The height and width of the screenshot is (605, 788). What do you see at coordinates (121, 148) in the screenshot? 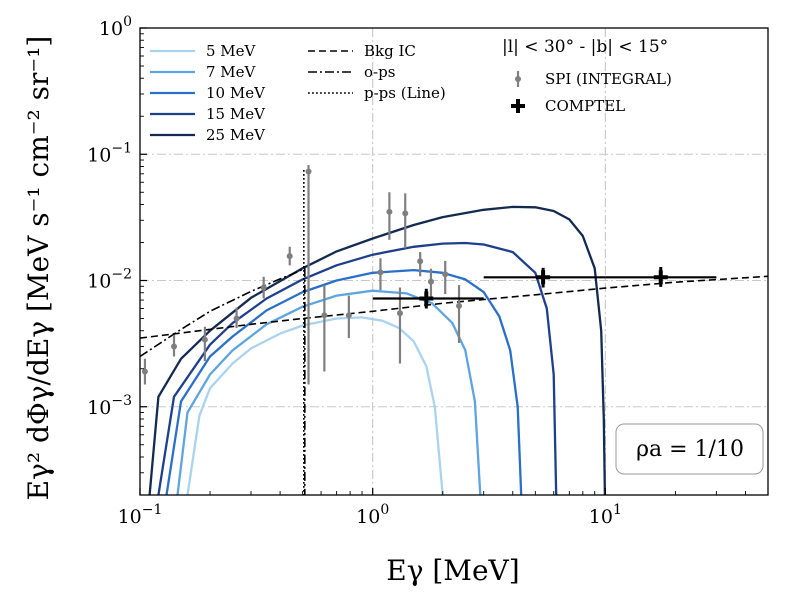
I see `y-tick-label-exponent: −1` at bounding box center [121, 148].